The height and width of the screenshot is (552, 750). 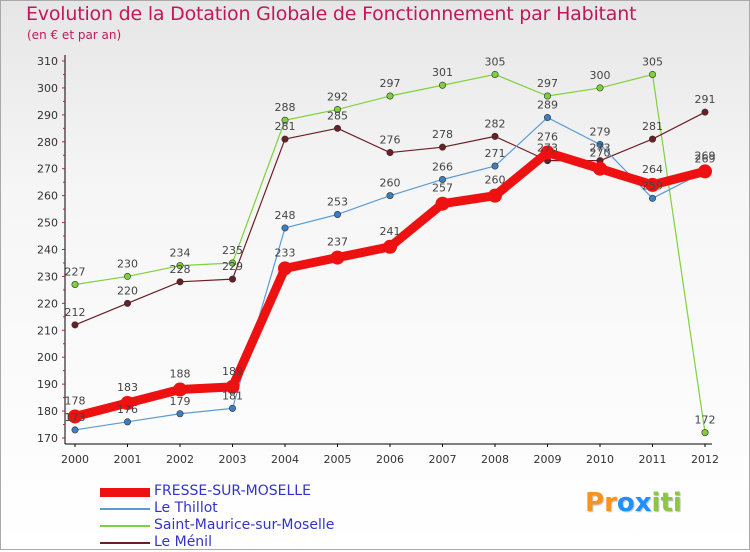 What do you see at coordinates (47, 303) in the screenshot?
I see `y-tick-label: 220` at bounding box center [47, 303].